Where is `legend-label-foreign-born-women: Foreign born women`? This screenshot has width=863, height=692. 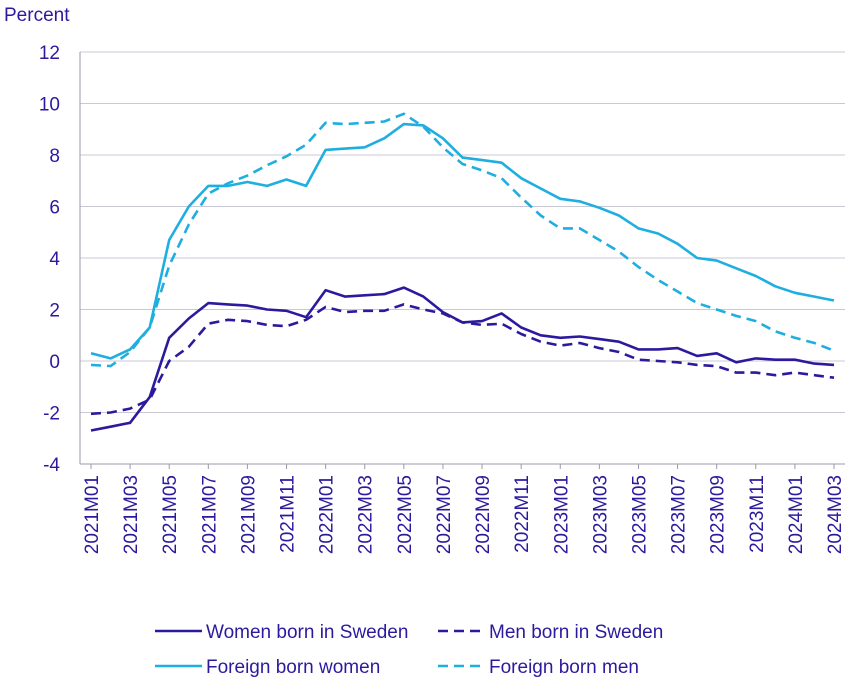
legend-label-foreign-born-women: Foreign born women is located at coordinates (293, 667).